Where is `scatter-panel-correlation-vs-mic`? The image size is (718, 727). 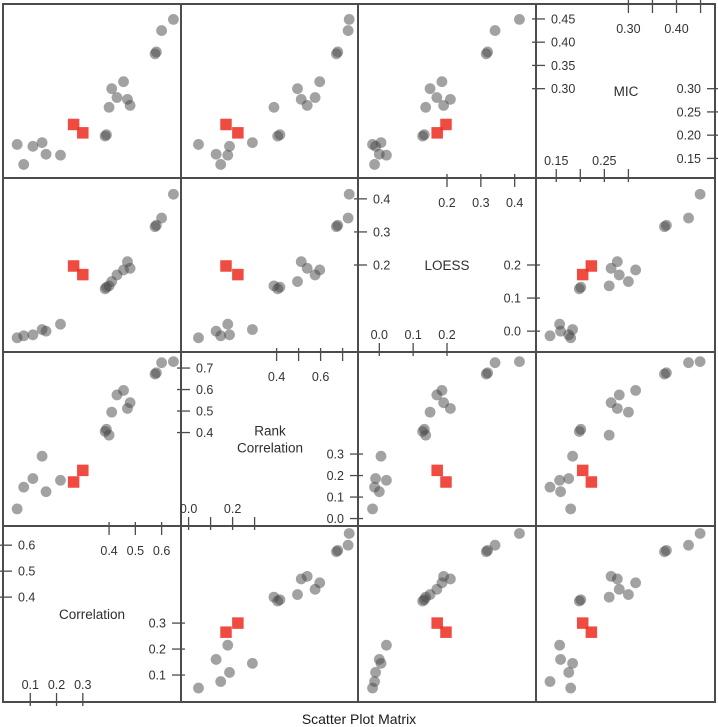 scatter-panel-correlation-vs-mic is located at coordinates (93, 92).